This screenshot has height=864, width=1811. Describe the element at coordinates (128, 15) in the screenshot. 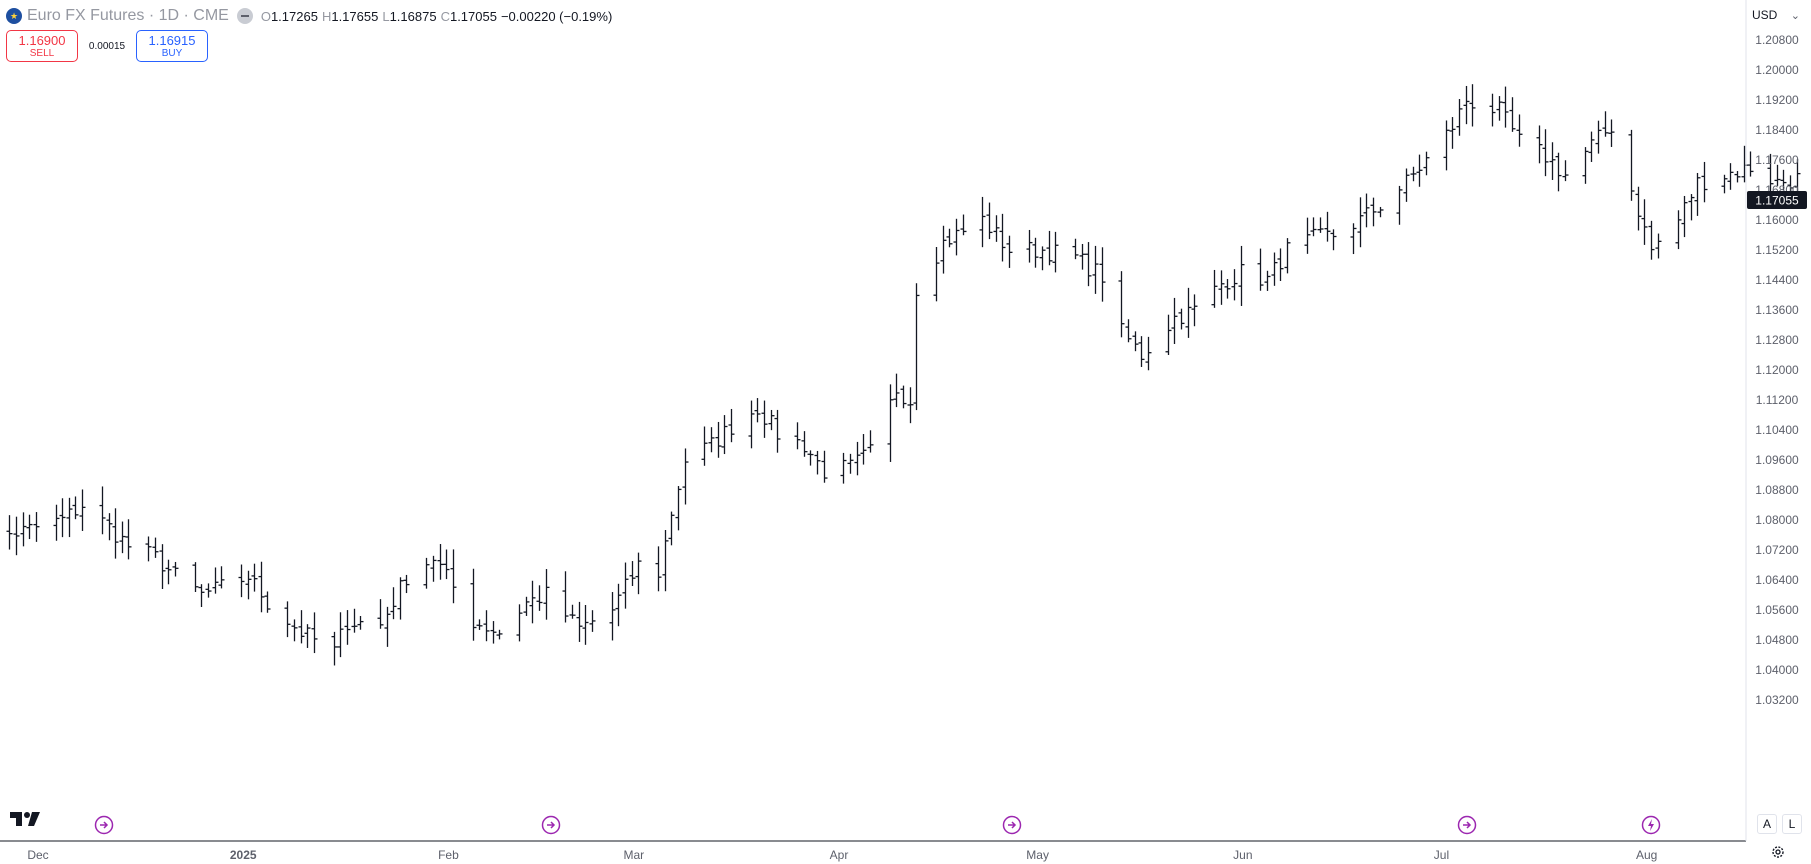

I see `symbol-title: Euro FX Futures · 1D · CME` at that location.